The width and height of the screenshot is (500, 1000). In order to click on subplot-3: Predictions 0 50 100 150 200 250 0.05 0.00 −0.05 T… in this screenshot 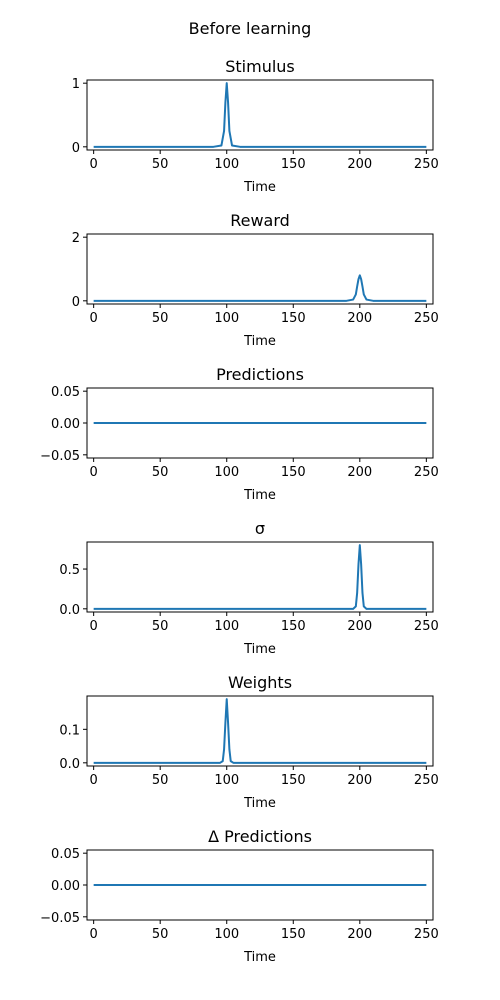, I will do `click(239, 434)`.